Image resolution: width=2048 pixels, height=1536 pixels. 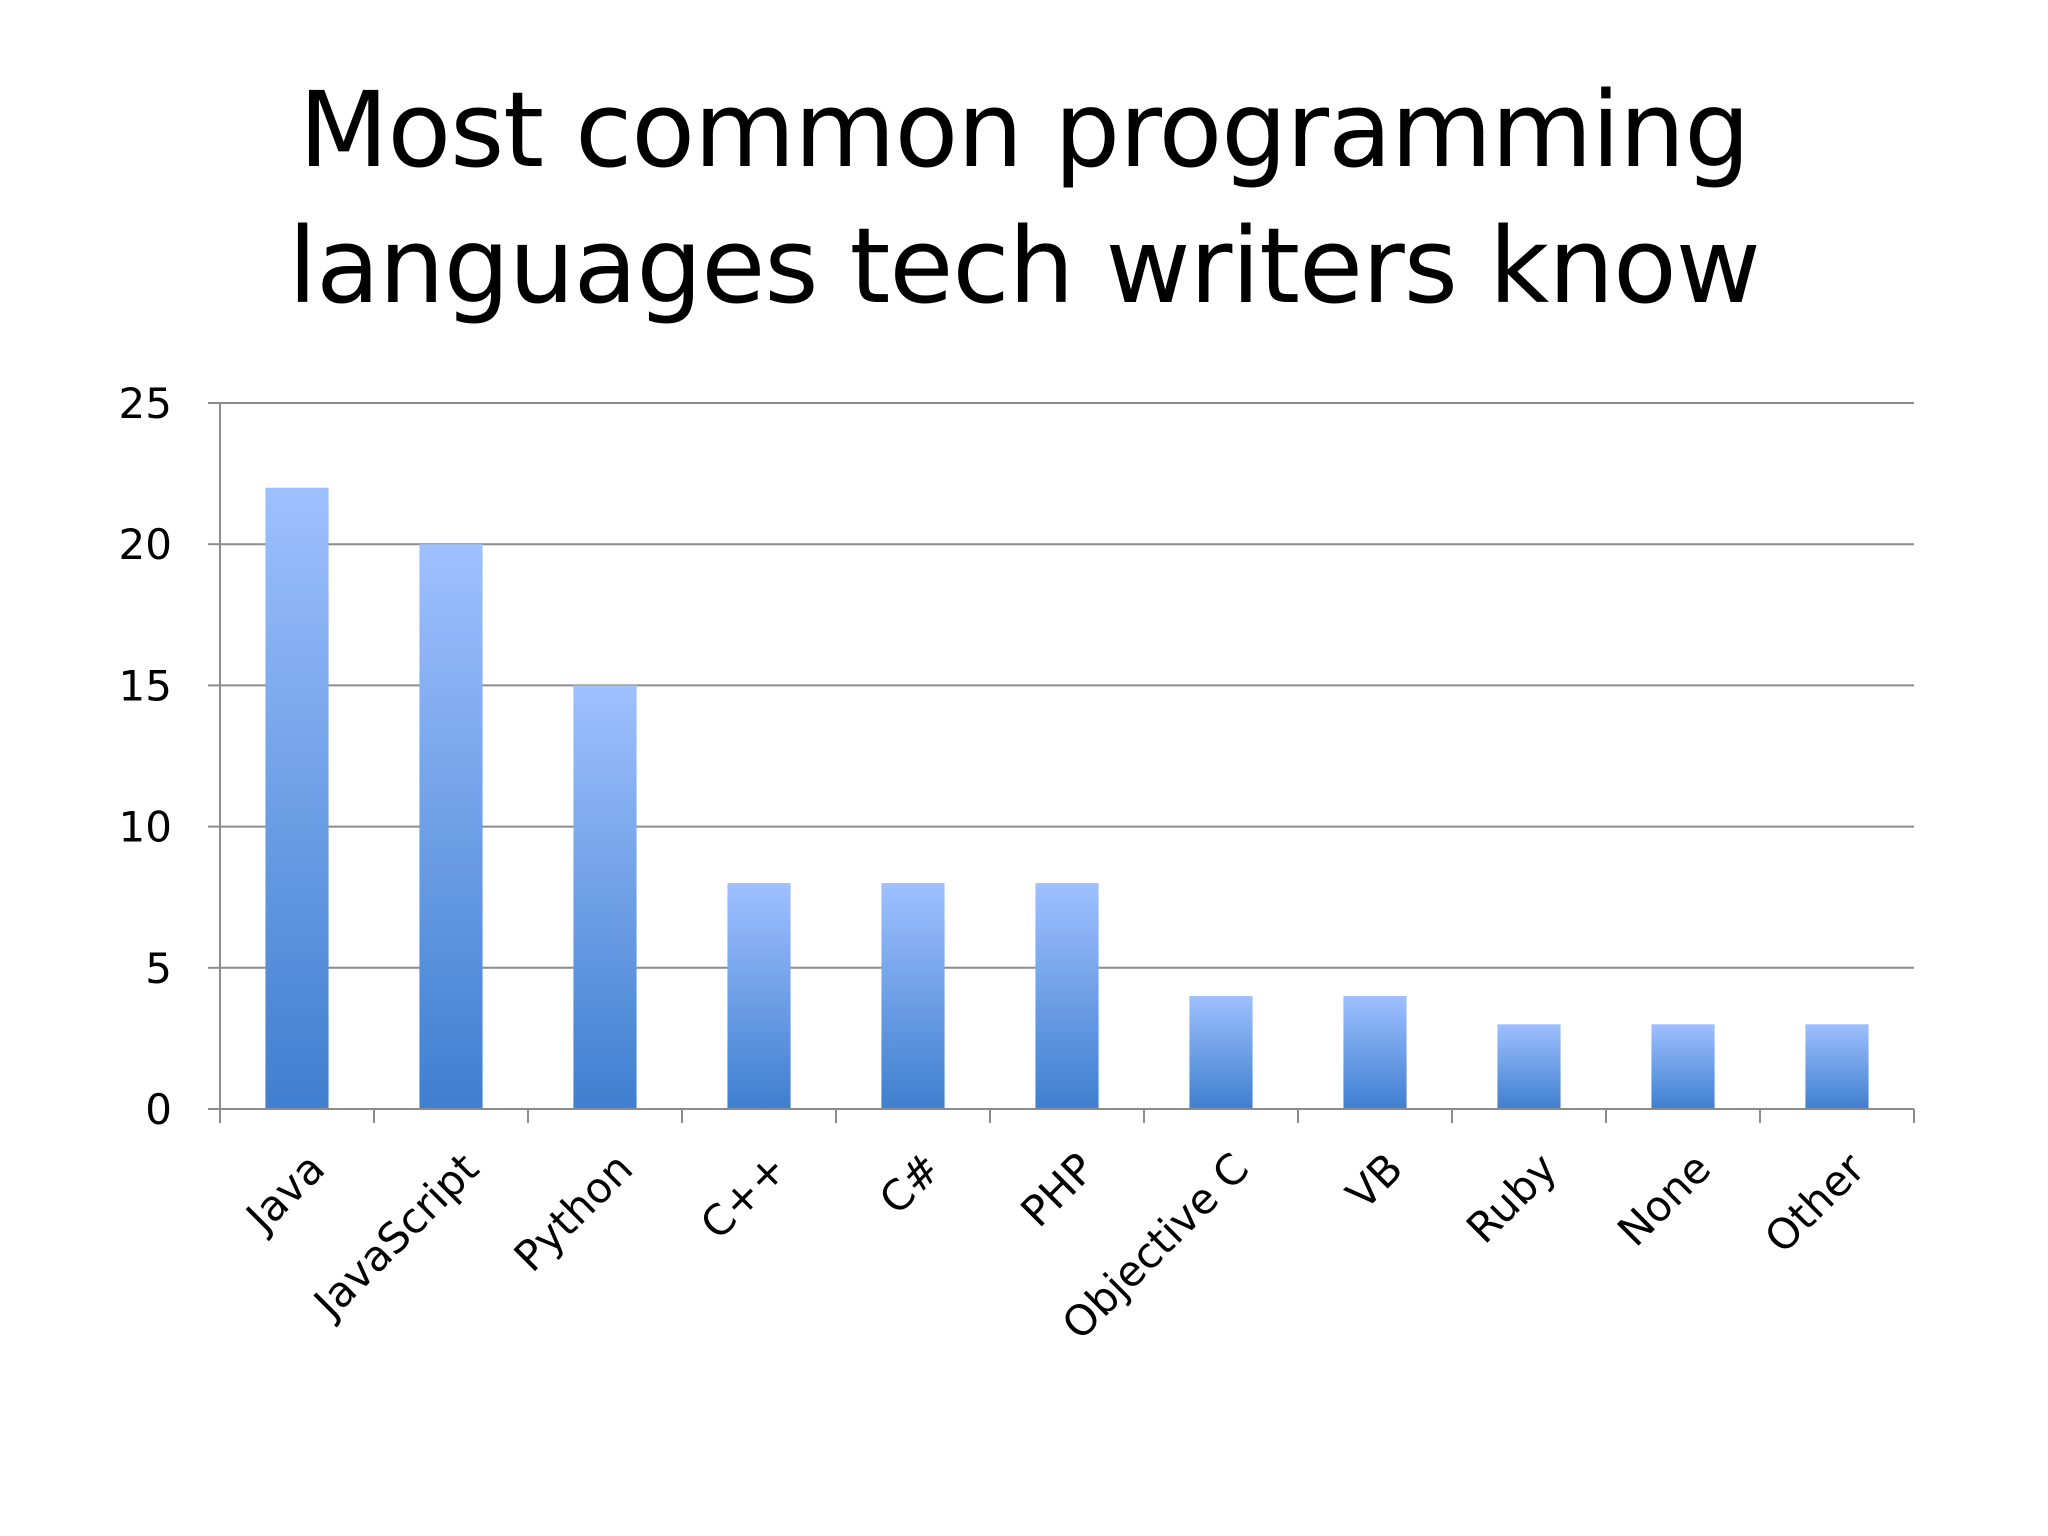 What do you see at coordinates (145, 403) in the screenshot?
I see `y-tick-label: 25` at bounding box center [145, 403].